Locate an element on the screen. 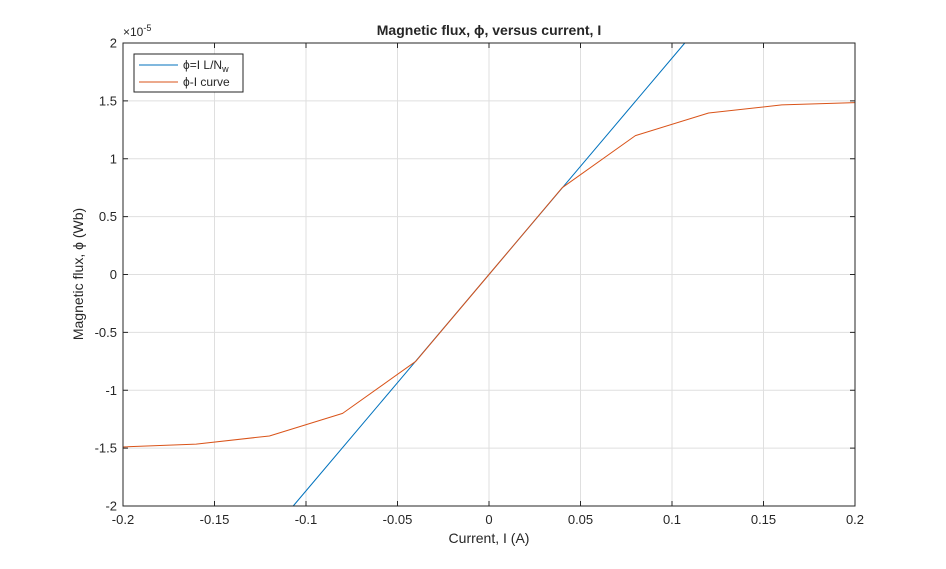  y-exponent-power: -5 is located at coordinates (147, 28).